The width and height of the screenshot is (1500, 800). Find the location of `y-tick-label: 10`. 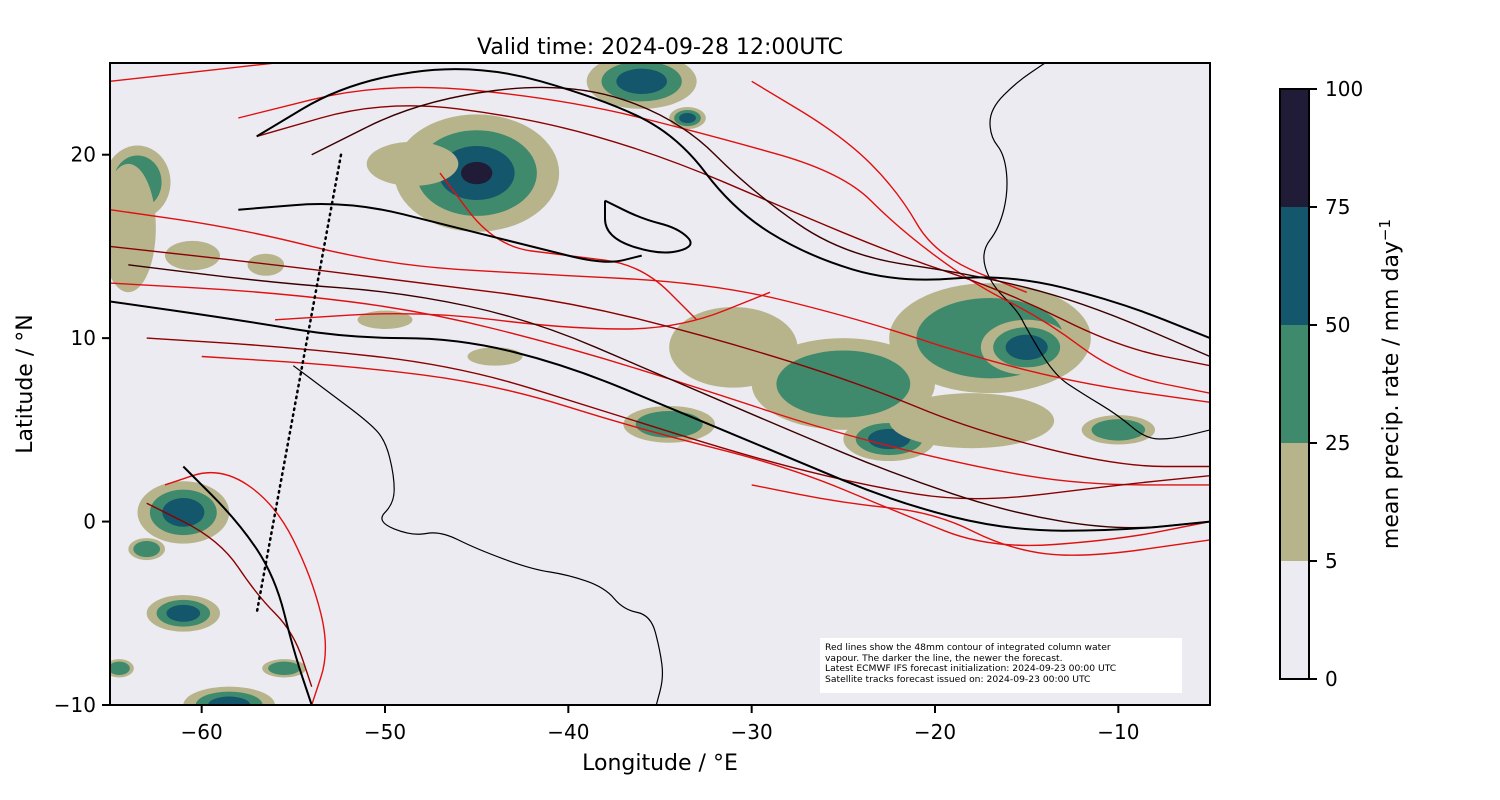

y-tick-label: 10 is located at coordinates (83, 338).